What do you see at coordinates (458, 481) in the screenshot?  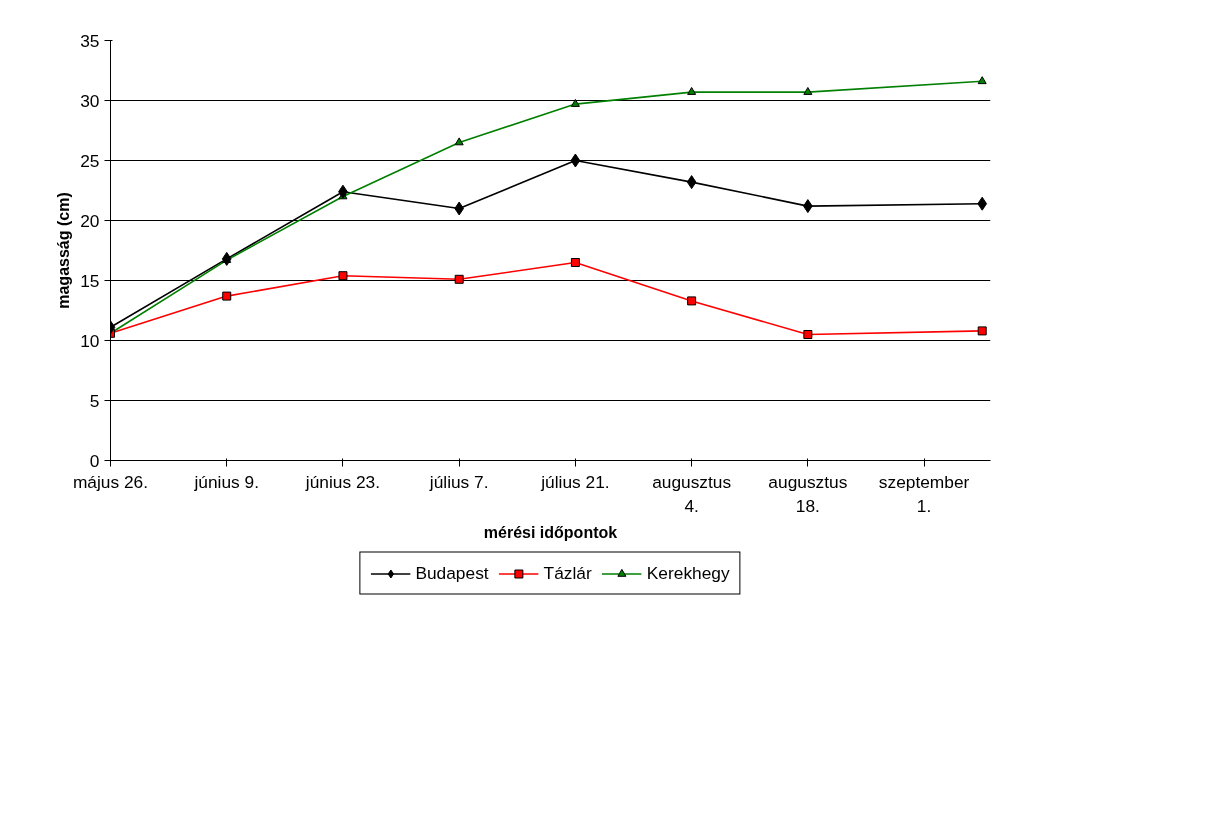 I see `x-tick-label: július 7.` at bounding box center [458, 481].